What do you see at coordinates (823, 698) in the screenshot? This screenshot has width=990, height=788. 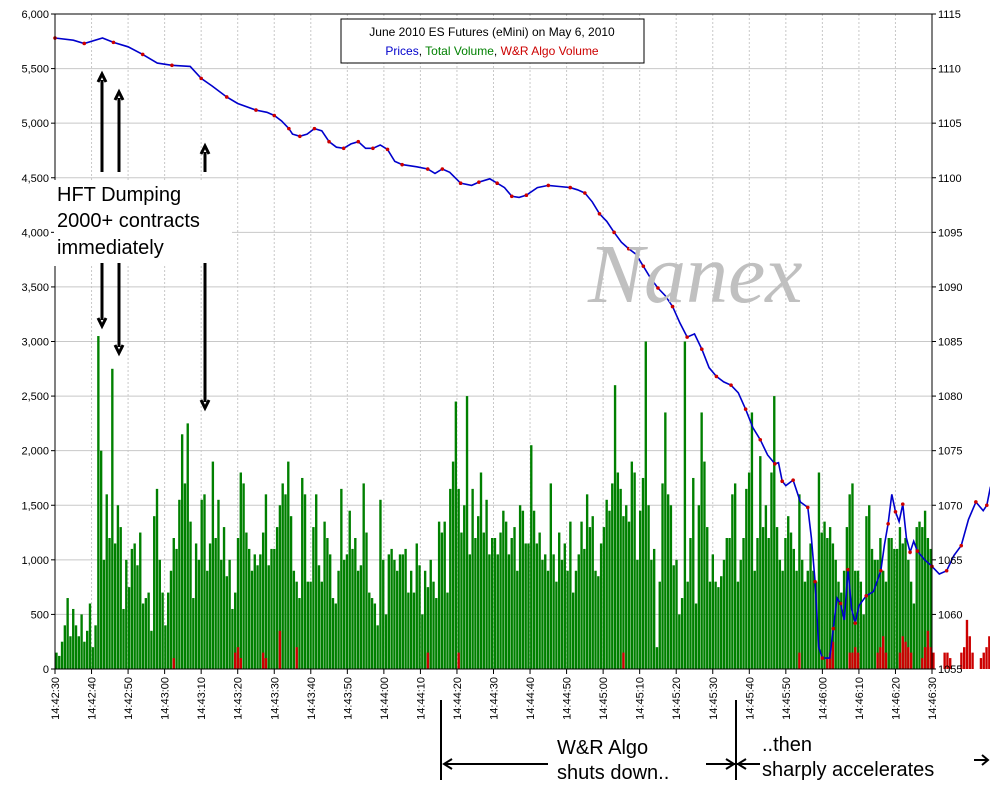 I see `x-tick-label: 14:46:00` at bounding box center [823, 698].